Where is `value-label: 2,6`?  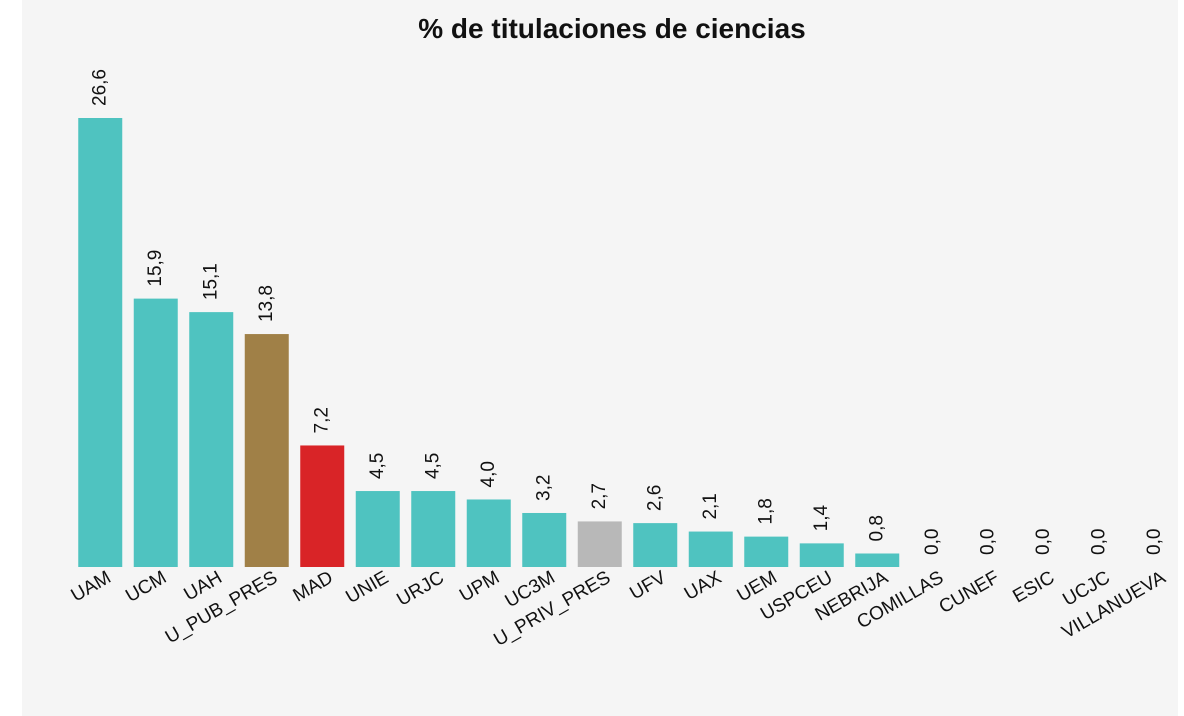 value-label: 2,6 is located at coordinates (654, 498).